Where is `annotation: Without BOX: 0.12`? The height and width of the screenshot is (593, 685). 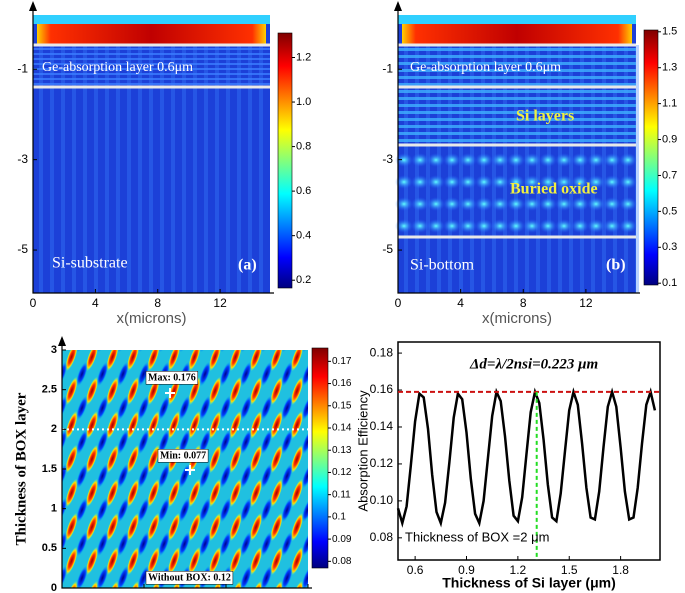
annotation: Without BOX: 0.12 is located at coordinates (189, 577).